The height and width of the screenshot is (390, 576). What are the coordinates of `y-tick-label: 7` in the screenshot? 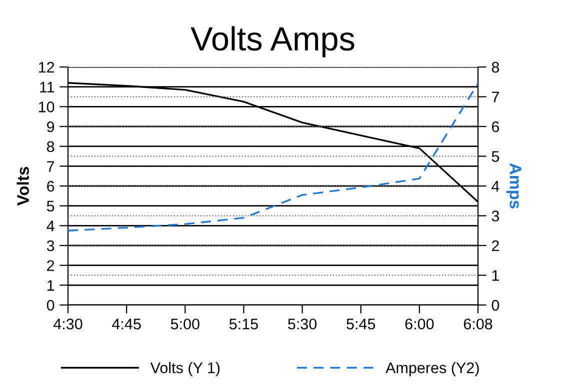 It's located at (50, 166).